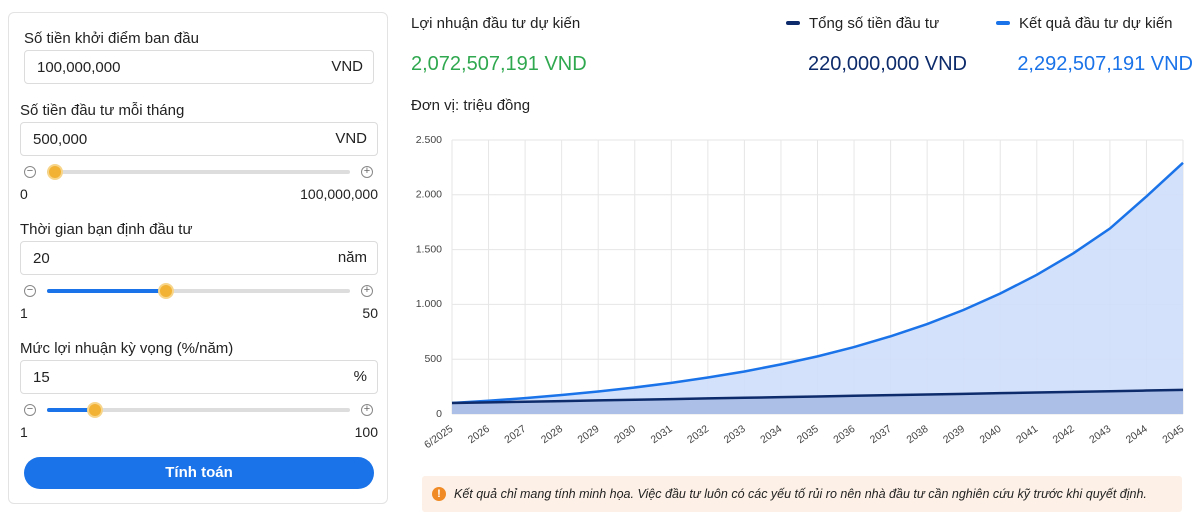 The image size is (1200, 522). Describe the element at coordinates (102, 110) in the screenshot. I see `field-label: Số tiền đầu tư mỗi tháng` at that location.